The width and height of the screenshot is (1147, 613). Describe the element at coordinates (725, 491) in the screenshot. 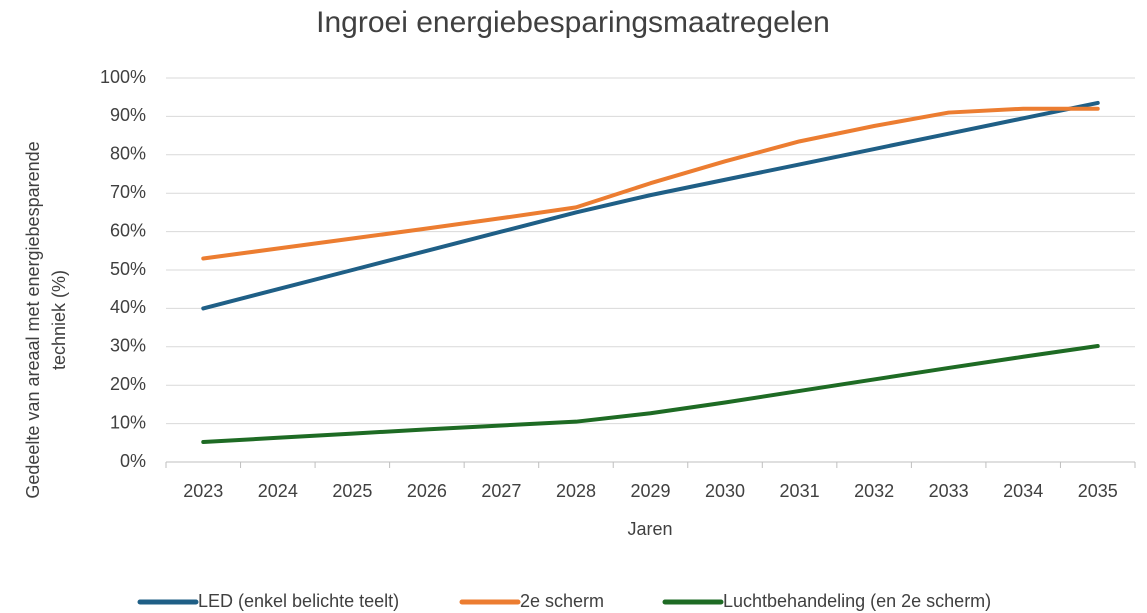

I see `x-tick-label: 2030` at that location.